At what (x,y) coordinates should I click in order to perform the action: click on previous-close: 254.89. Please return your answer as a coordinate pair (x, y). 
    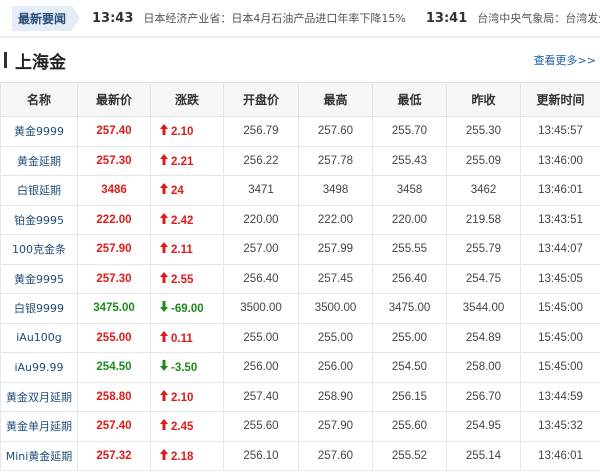
    Looking at the image, I should click on (483, 337).